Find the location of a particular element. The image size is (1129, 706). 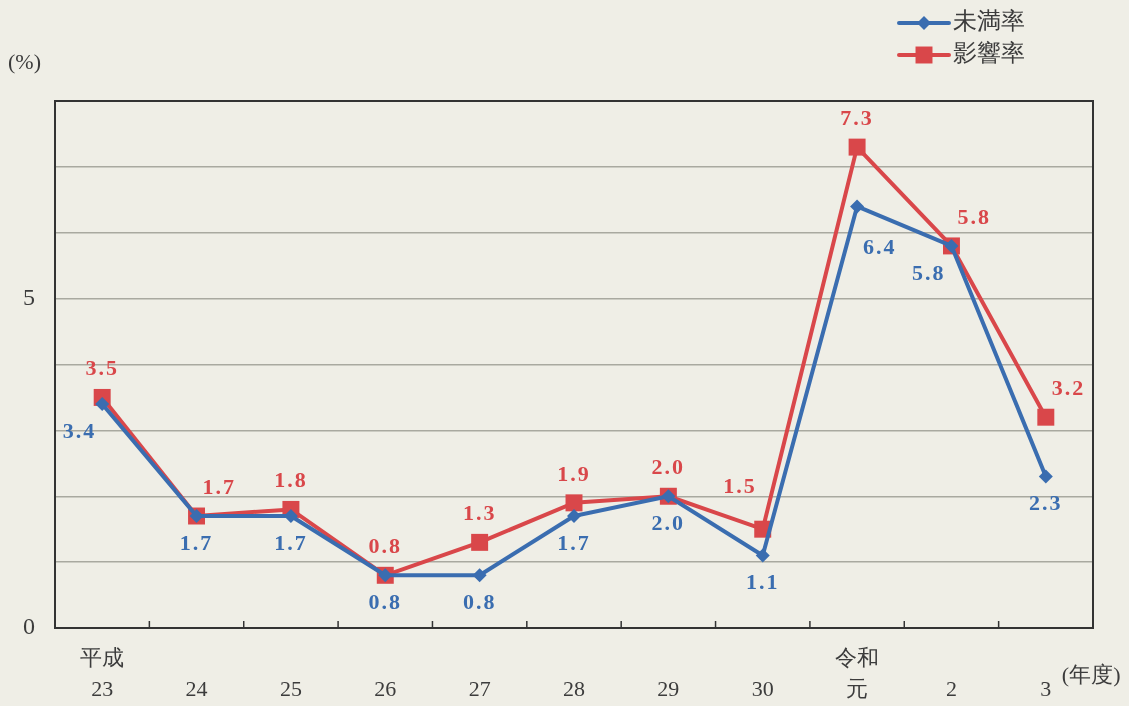

y-axis-title: (%) is located at coordinates (24, 61).